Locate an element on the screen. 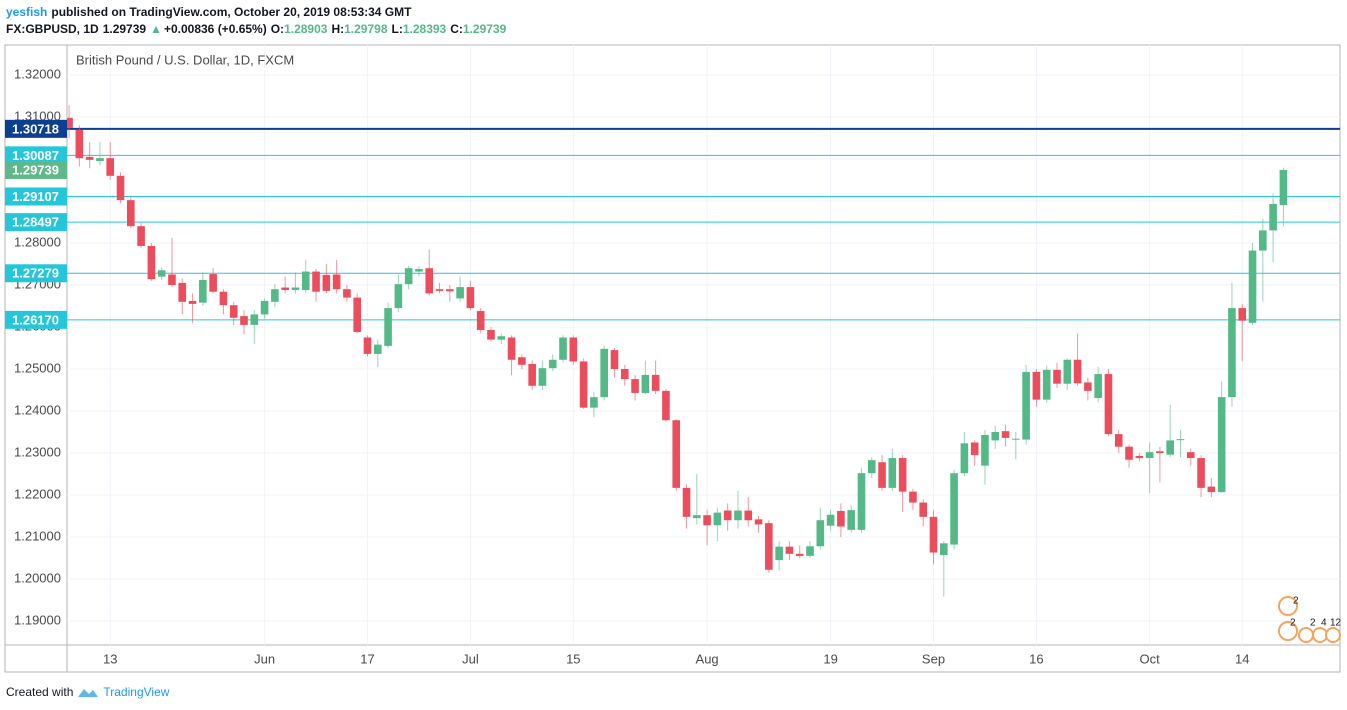 The image size is (1347, 710). change-arrow: ▲ is located at coordinates (156, 29).